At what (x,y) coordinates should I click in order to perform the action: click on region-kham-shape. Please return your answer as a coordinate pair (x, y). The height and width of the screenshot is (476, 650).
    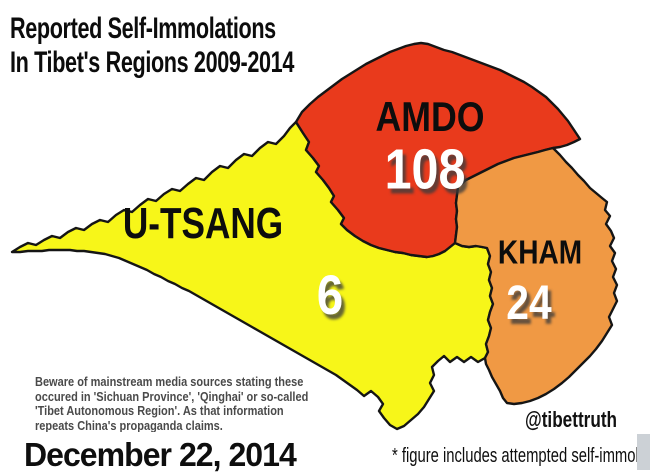
    Looking at the image, I should click on (536, 276).